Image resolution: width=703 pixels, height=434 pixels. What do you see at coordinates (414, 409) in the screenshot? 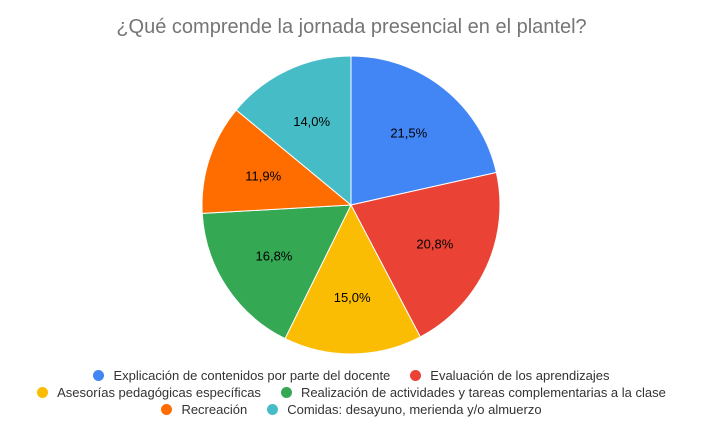
I see `legend-label: Comidas: desayuno, merienda y/o almuerzo` at bounding box center [414, 409].